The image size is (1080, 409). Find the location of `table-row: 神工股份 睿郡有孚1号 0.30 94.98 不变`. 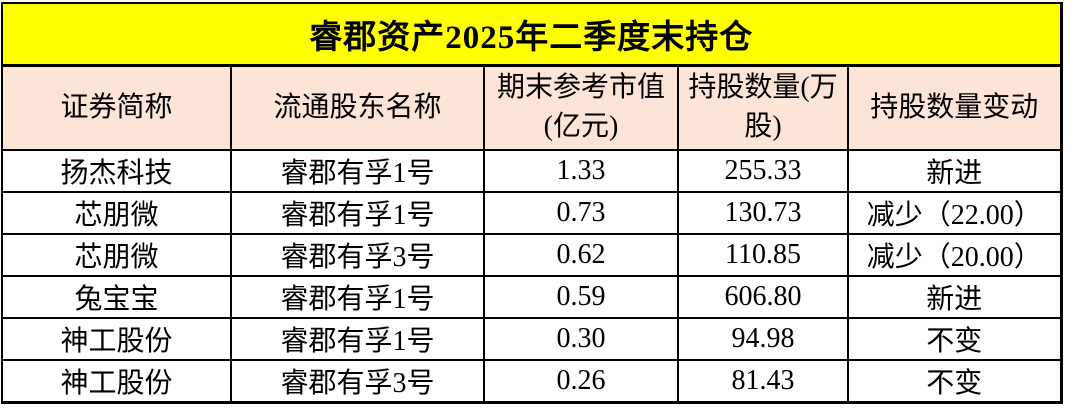

table-row: 神工股份 睿郡有孚1号 0.30 94.98 不变 is located at coordinates (532, 339).